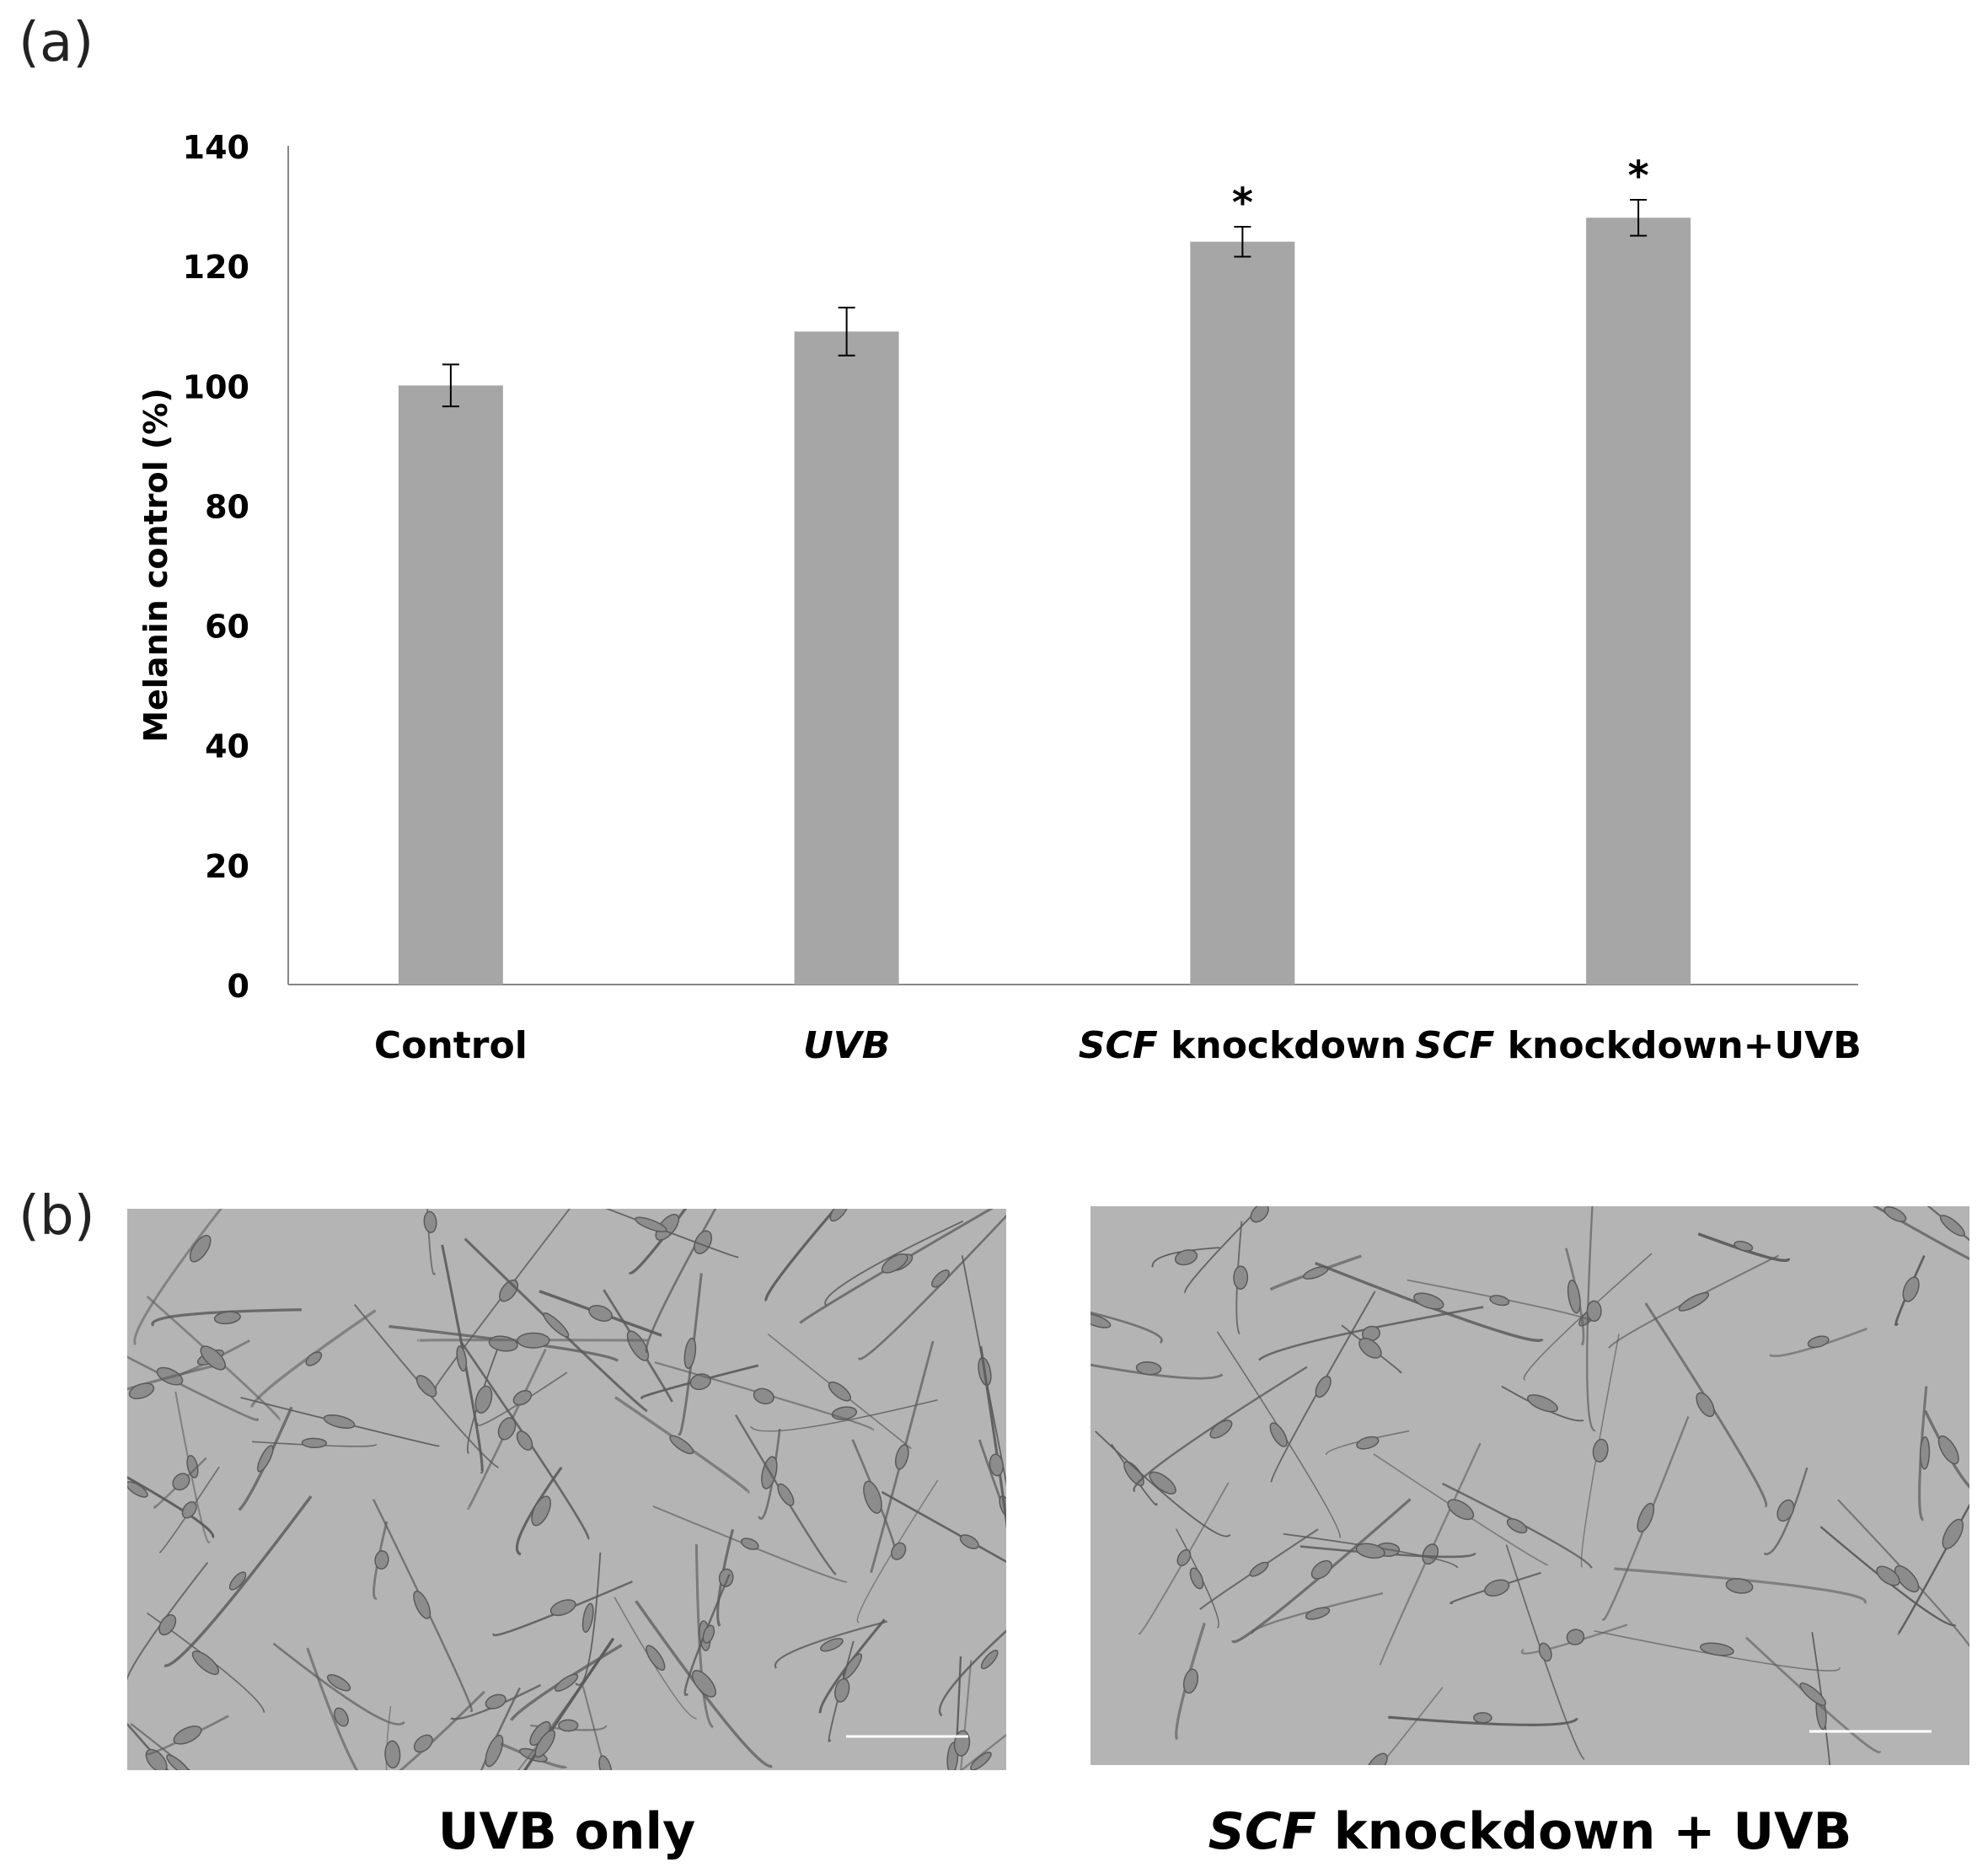 This screenshot has width=1988, height=1873. I want to click on caption-right-italic: SCF, so click(1262, 1831).